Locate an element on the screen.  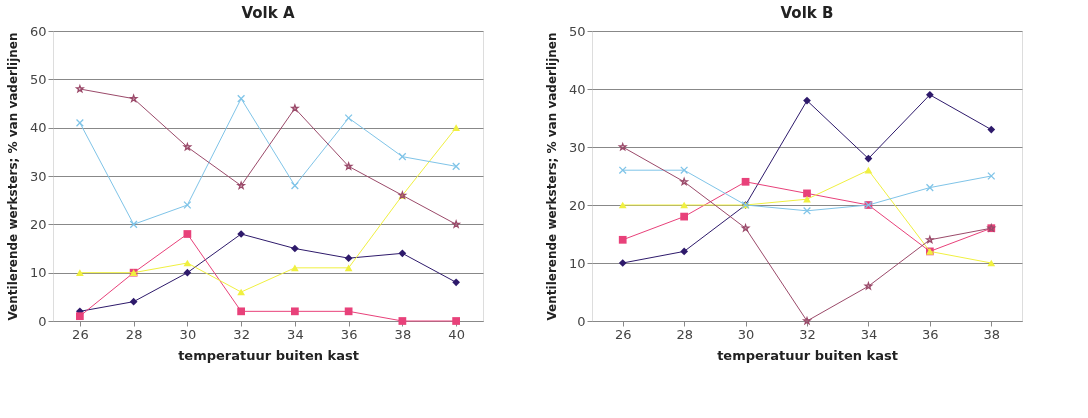
y-tick-label: 60 is located at coordinates (38, 31).